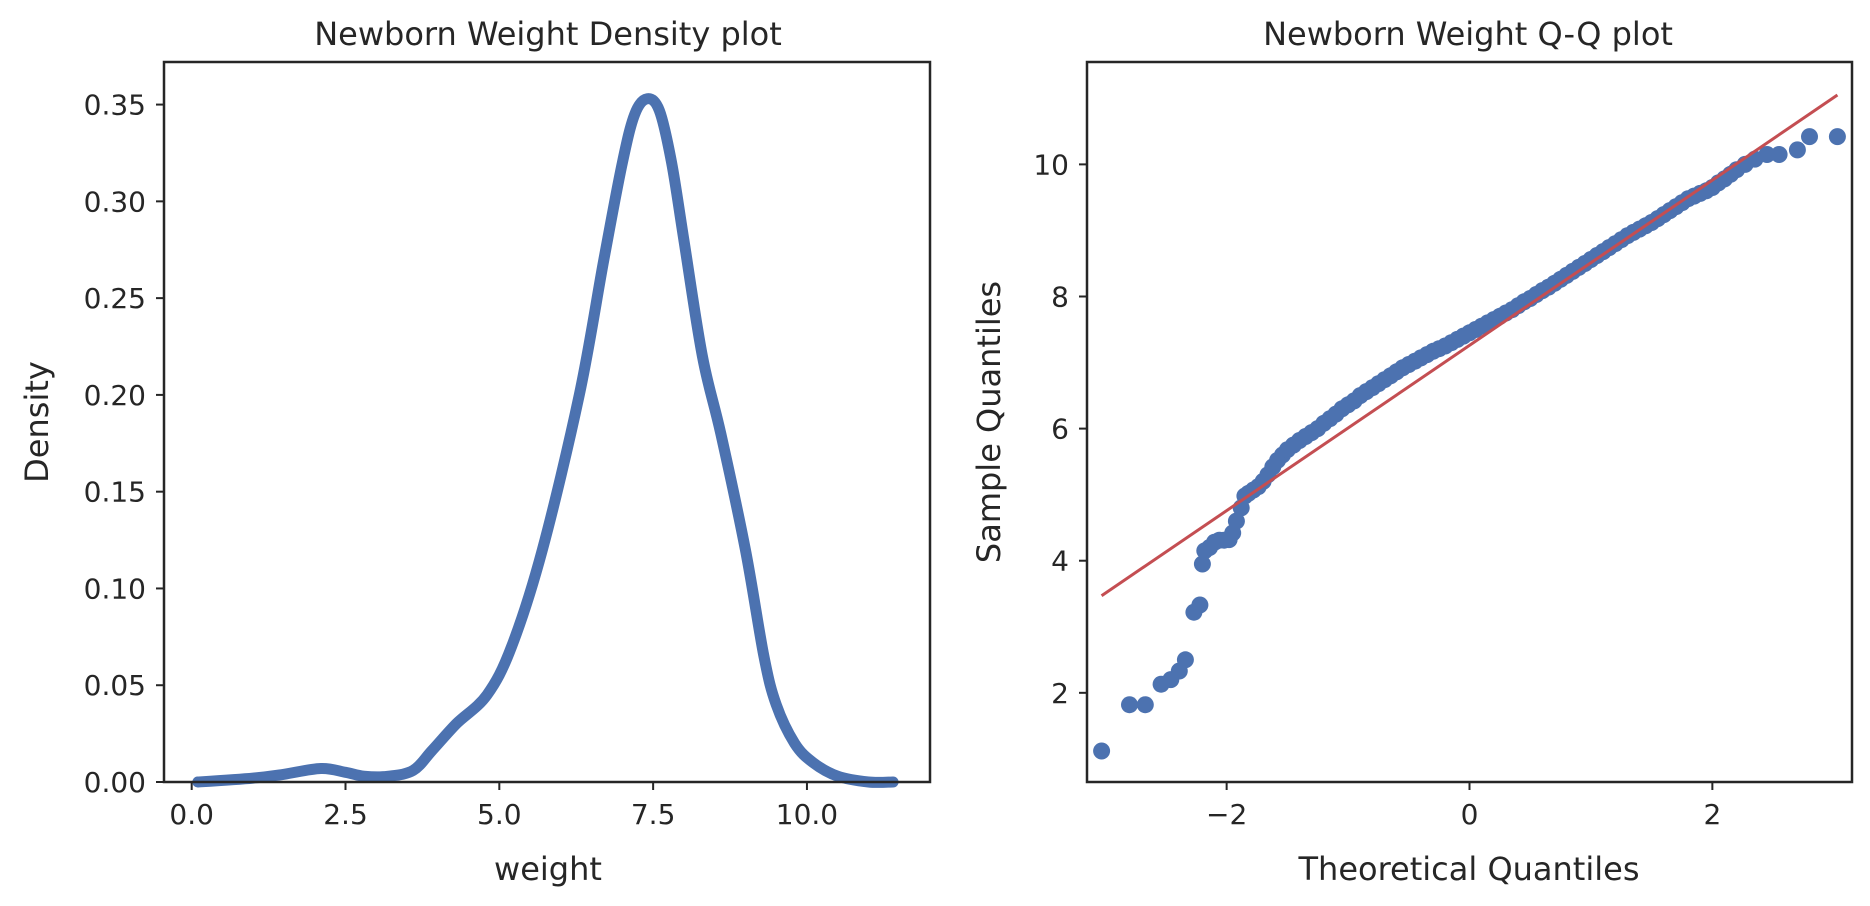  Describe the element at coordinates (548, 869) in the screenshot. I see `density-x-axis-label: weight` at that location.